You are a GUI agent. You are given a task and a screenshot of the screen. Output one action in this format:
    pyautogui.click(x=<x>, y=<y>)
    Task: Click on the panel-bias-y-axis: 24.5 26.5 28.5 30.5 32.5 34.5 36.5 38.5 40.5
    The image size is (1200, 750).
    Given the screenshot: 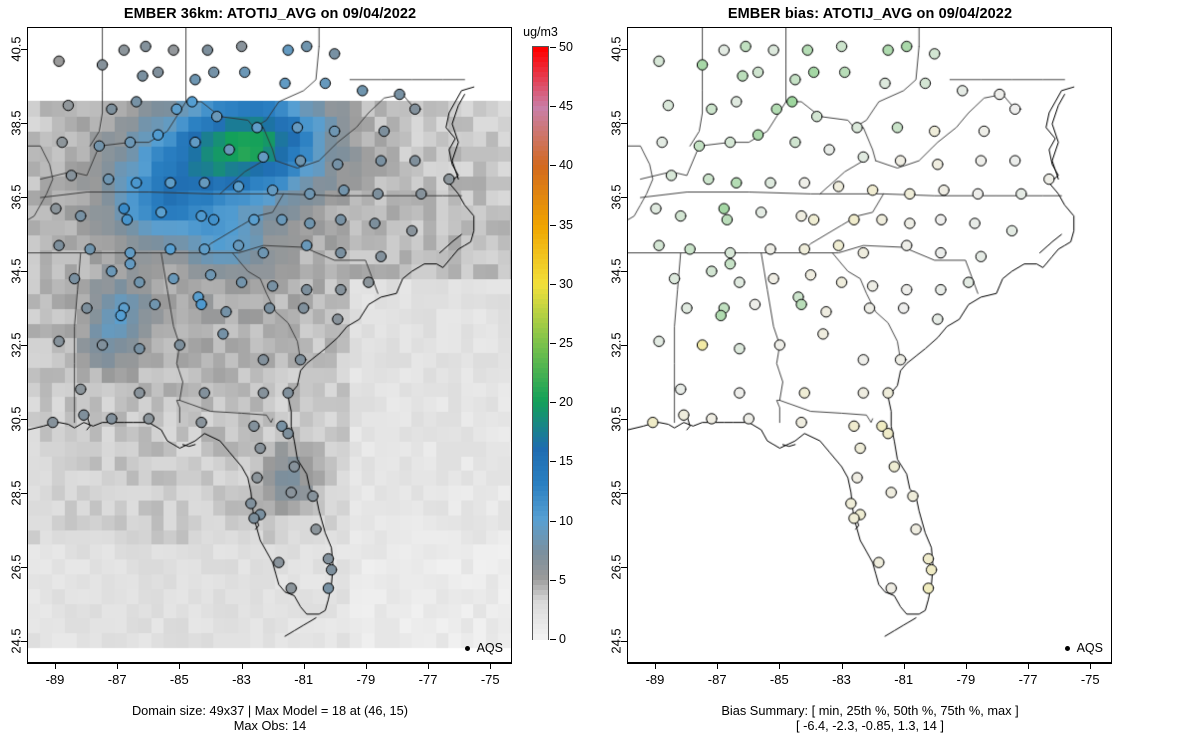 What is the action you would take?
    pyautogui.click(x=618, y=345)
    